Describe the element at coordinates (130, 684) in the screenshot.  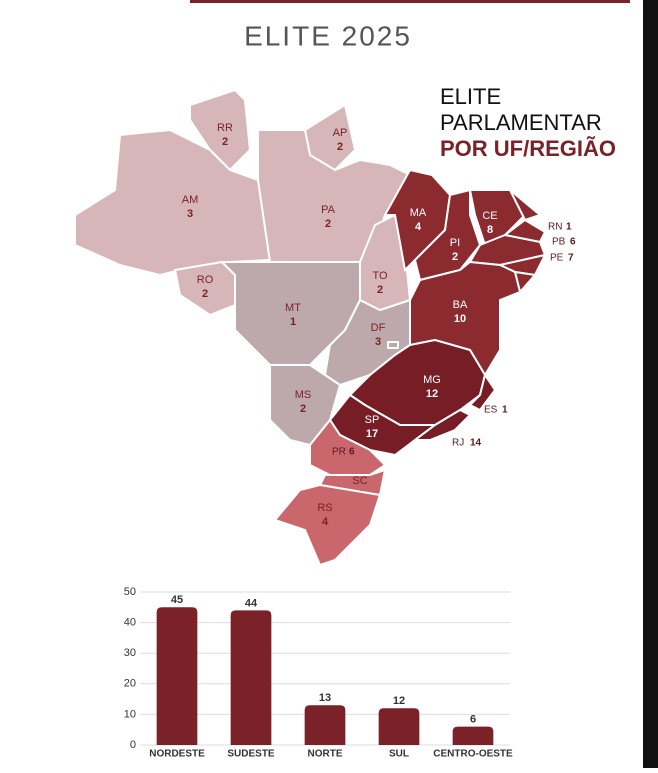
I see `y-tick-label: 20` at that location.